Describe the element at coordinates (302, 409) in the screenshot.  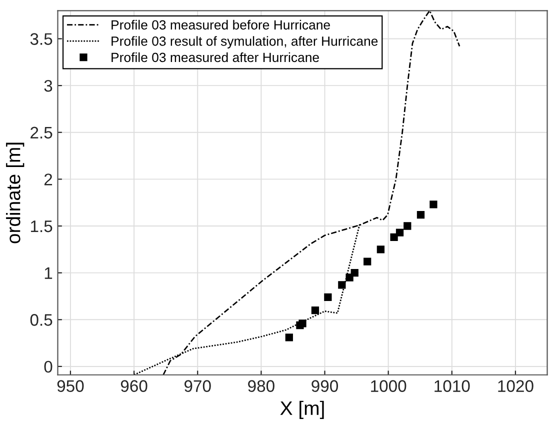
I see `x-axis-title: X [m]` at that location.